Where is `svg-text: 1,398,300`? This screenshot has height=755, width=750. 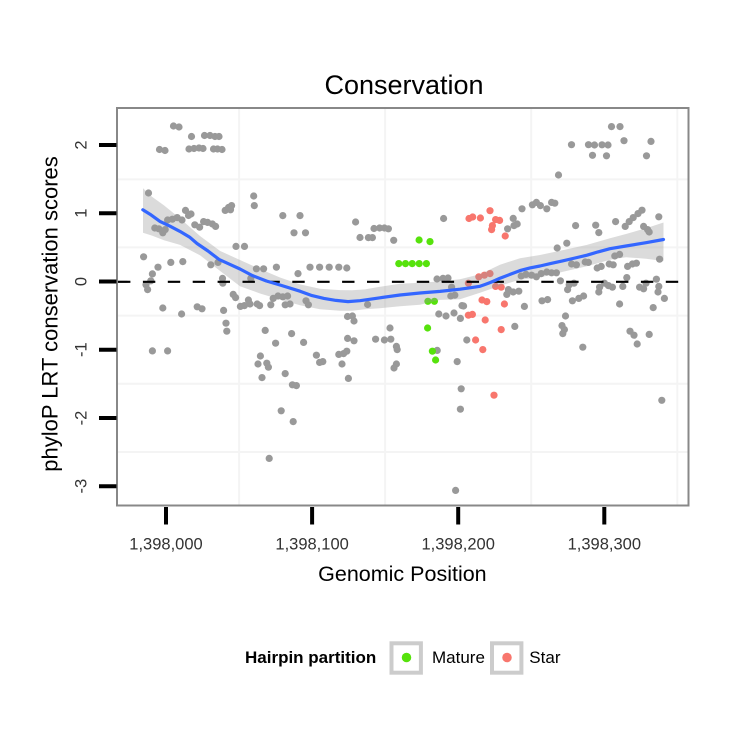 svg-text: 1,398,300 is located at coordinates (604, 545).